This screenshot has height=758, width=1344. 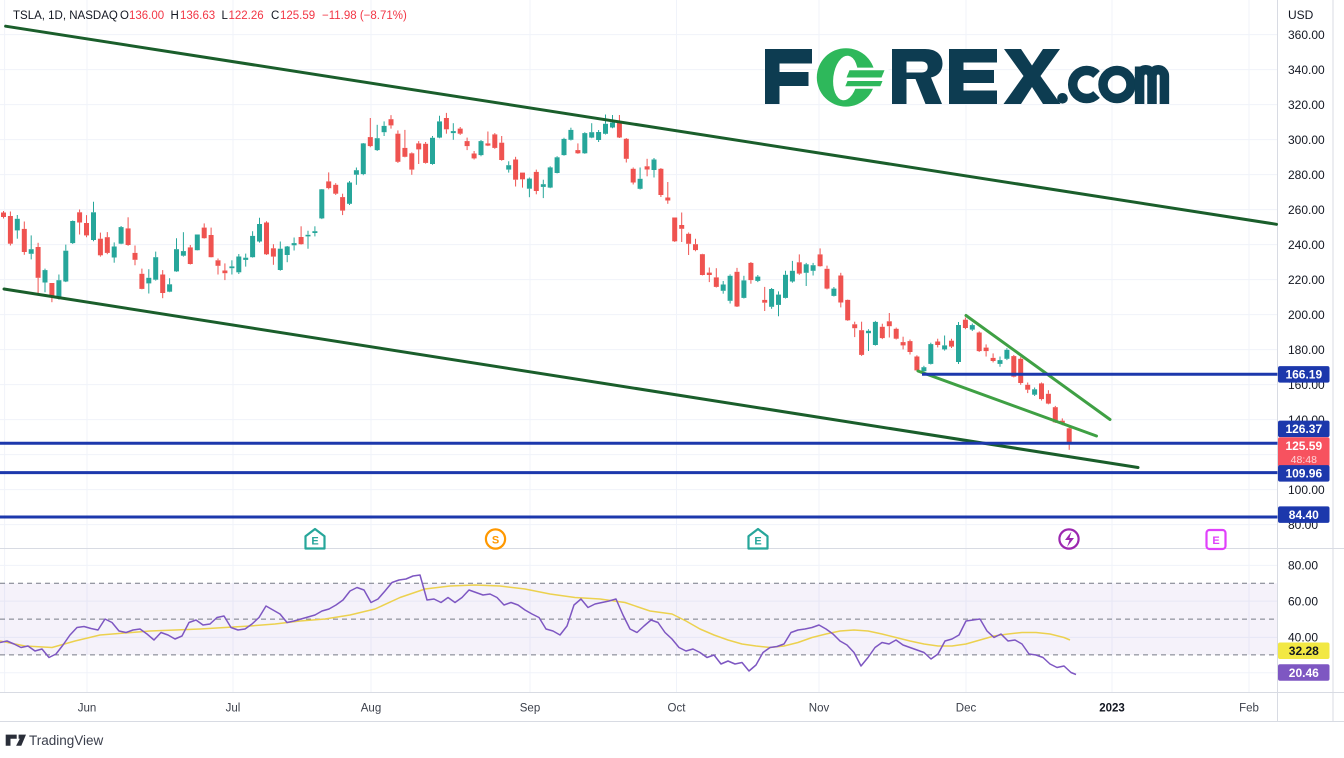 I want to click on svg-text: Dec, so click(x=966, y=709).